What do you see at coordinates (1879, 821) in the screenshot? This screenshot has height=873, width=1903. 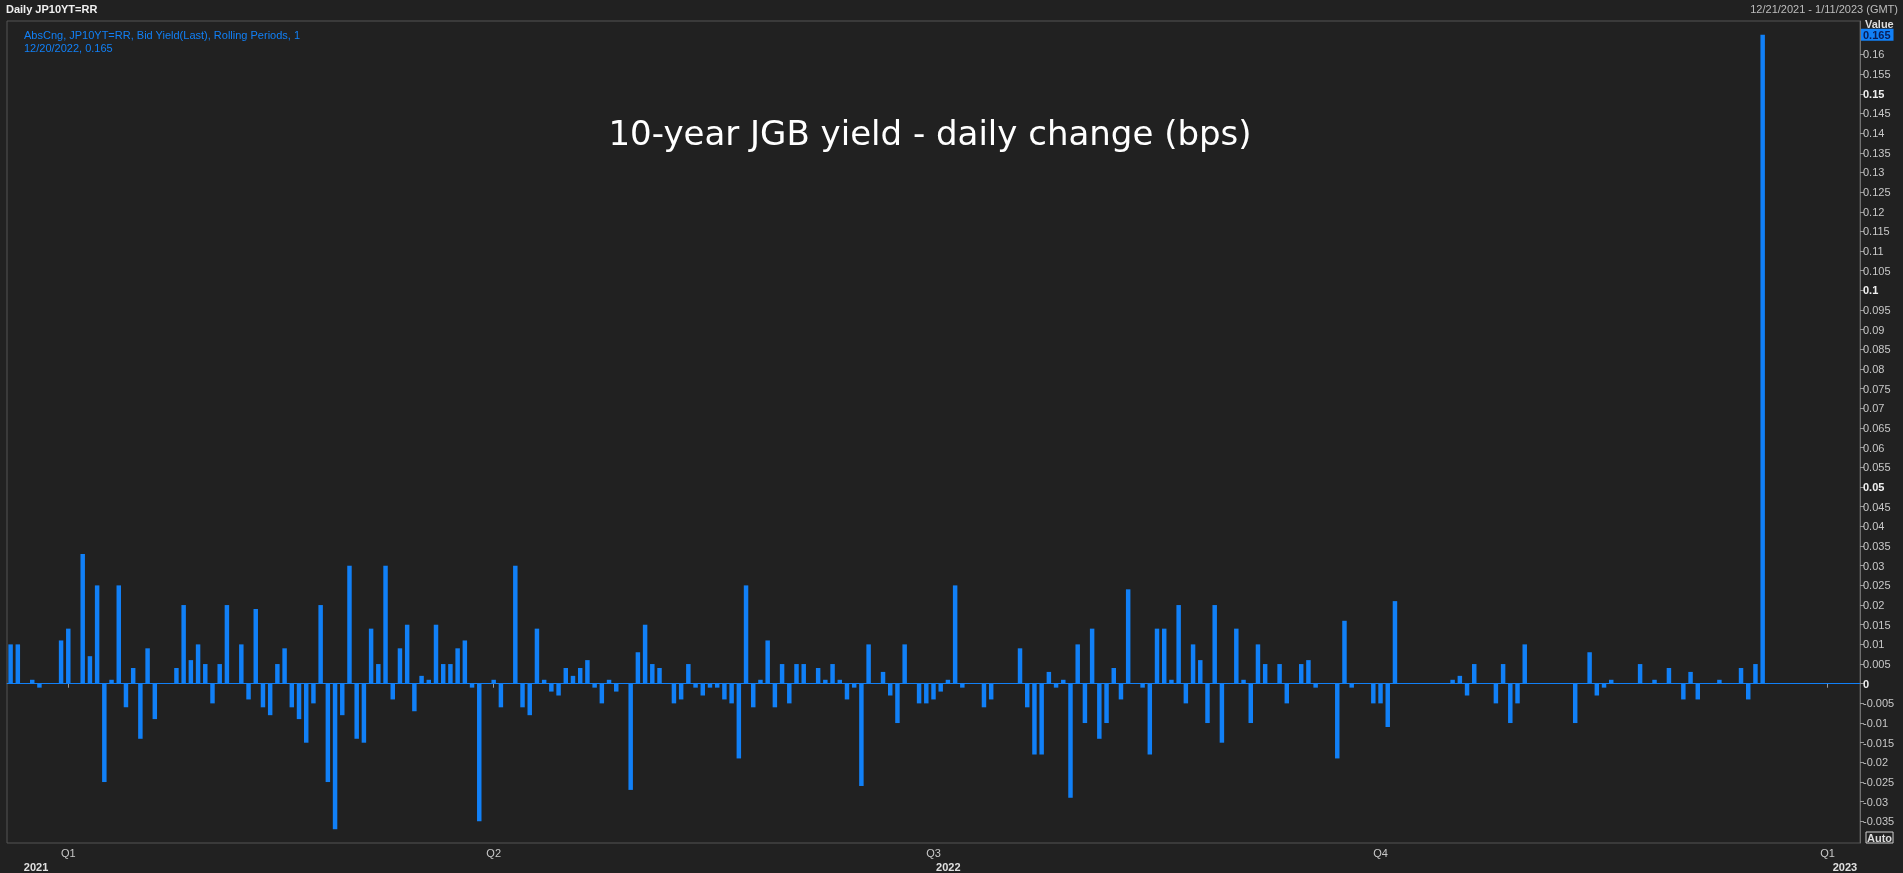 I see `y-tick-label: -0.035` at bounding box center [1879, 821].